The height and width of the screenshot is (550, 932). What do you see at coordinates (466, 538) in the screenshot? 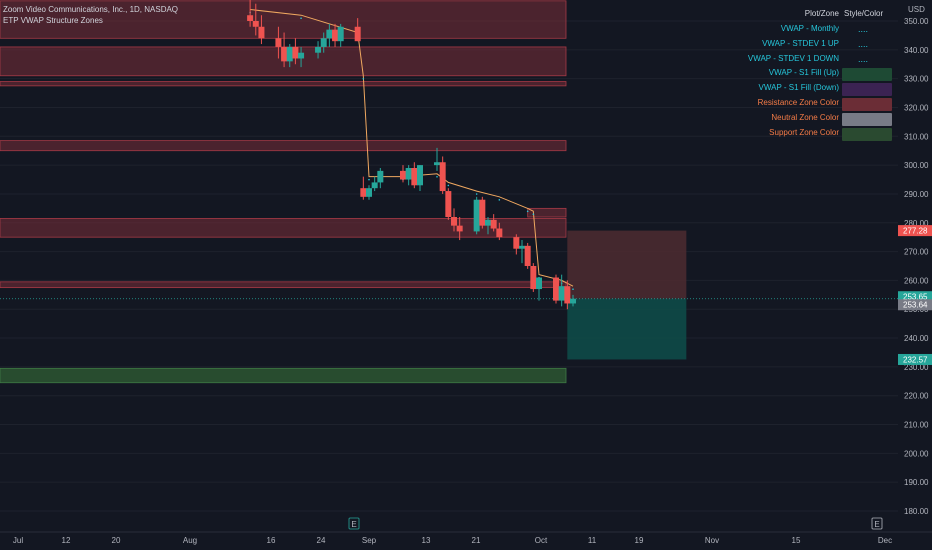
I see `time-axis: Jul 12 20 Aug 16 24 Sep 13 21 Oct 11 19 Nov 15 Dec` at bounding box center [466, 538].